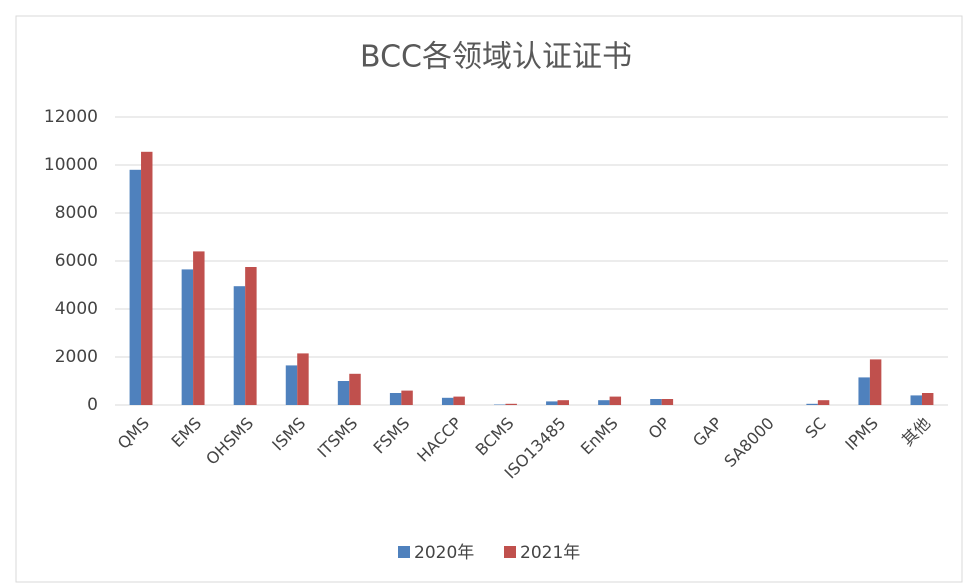 The height and width of the screenshot is (587, 966). Describe the element at coordinates (76, 309) in the screenshot. I see `y-tick-label: 4000` at that location.